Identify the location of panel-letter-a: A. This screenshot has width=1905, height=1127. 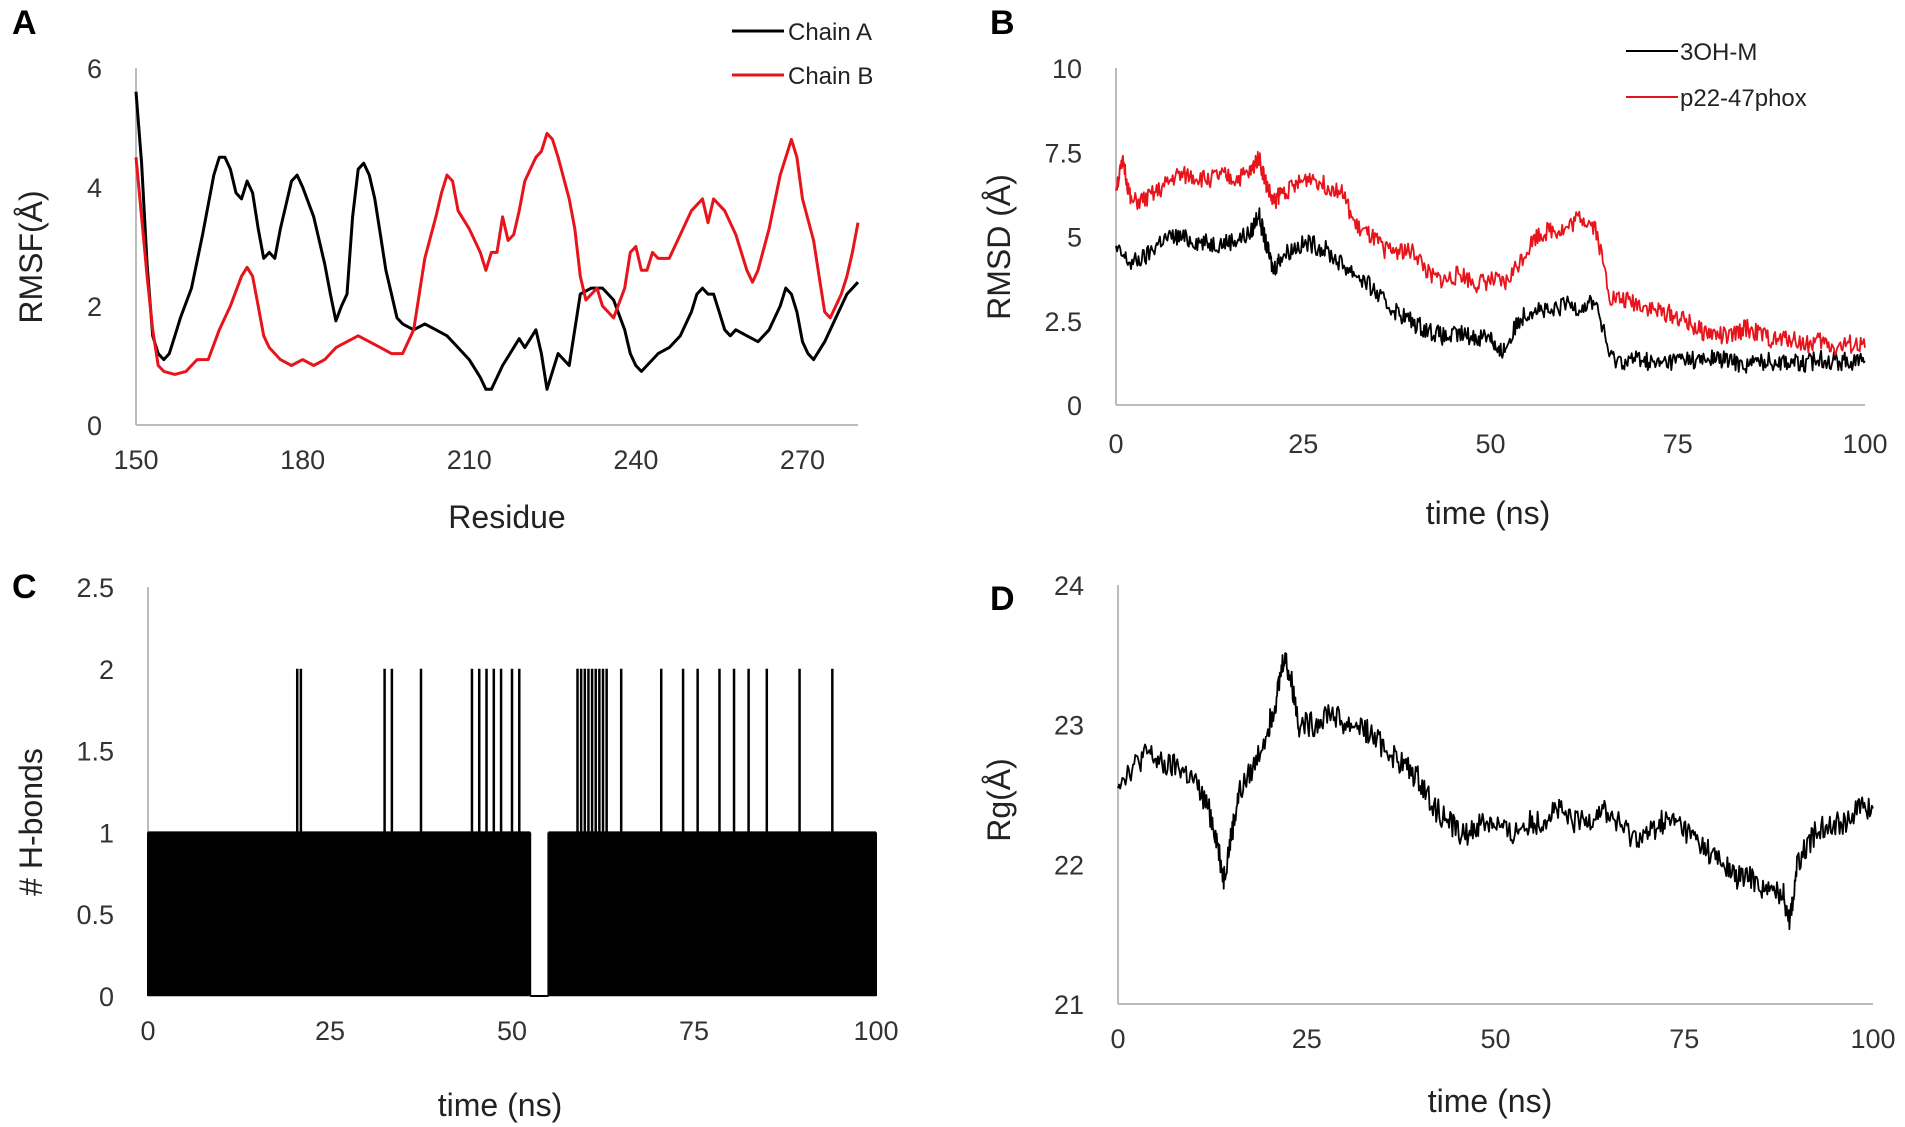
(24, 23).